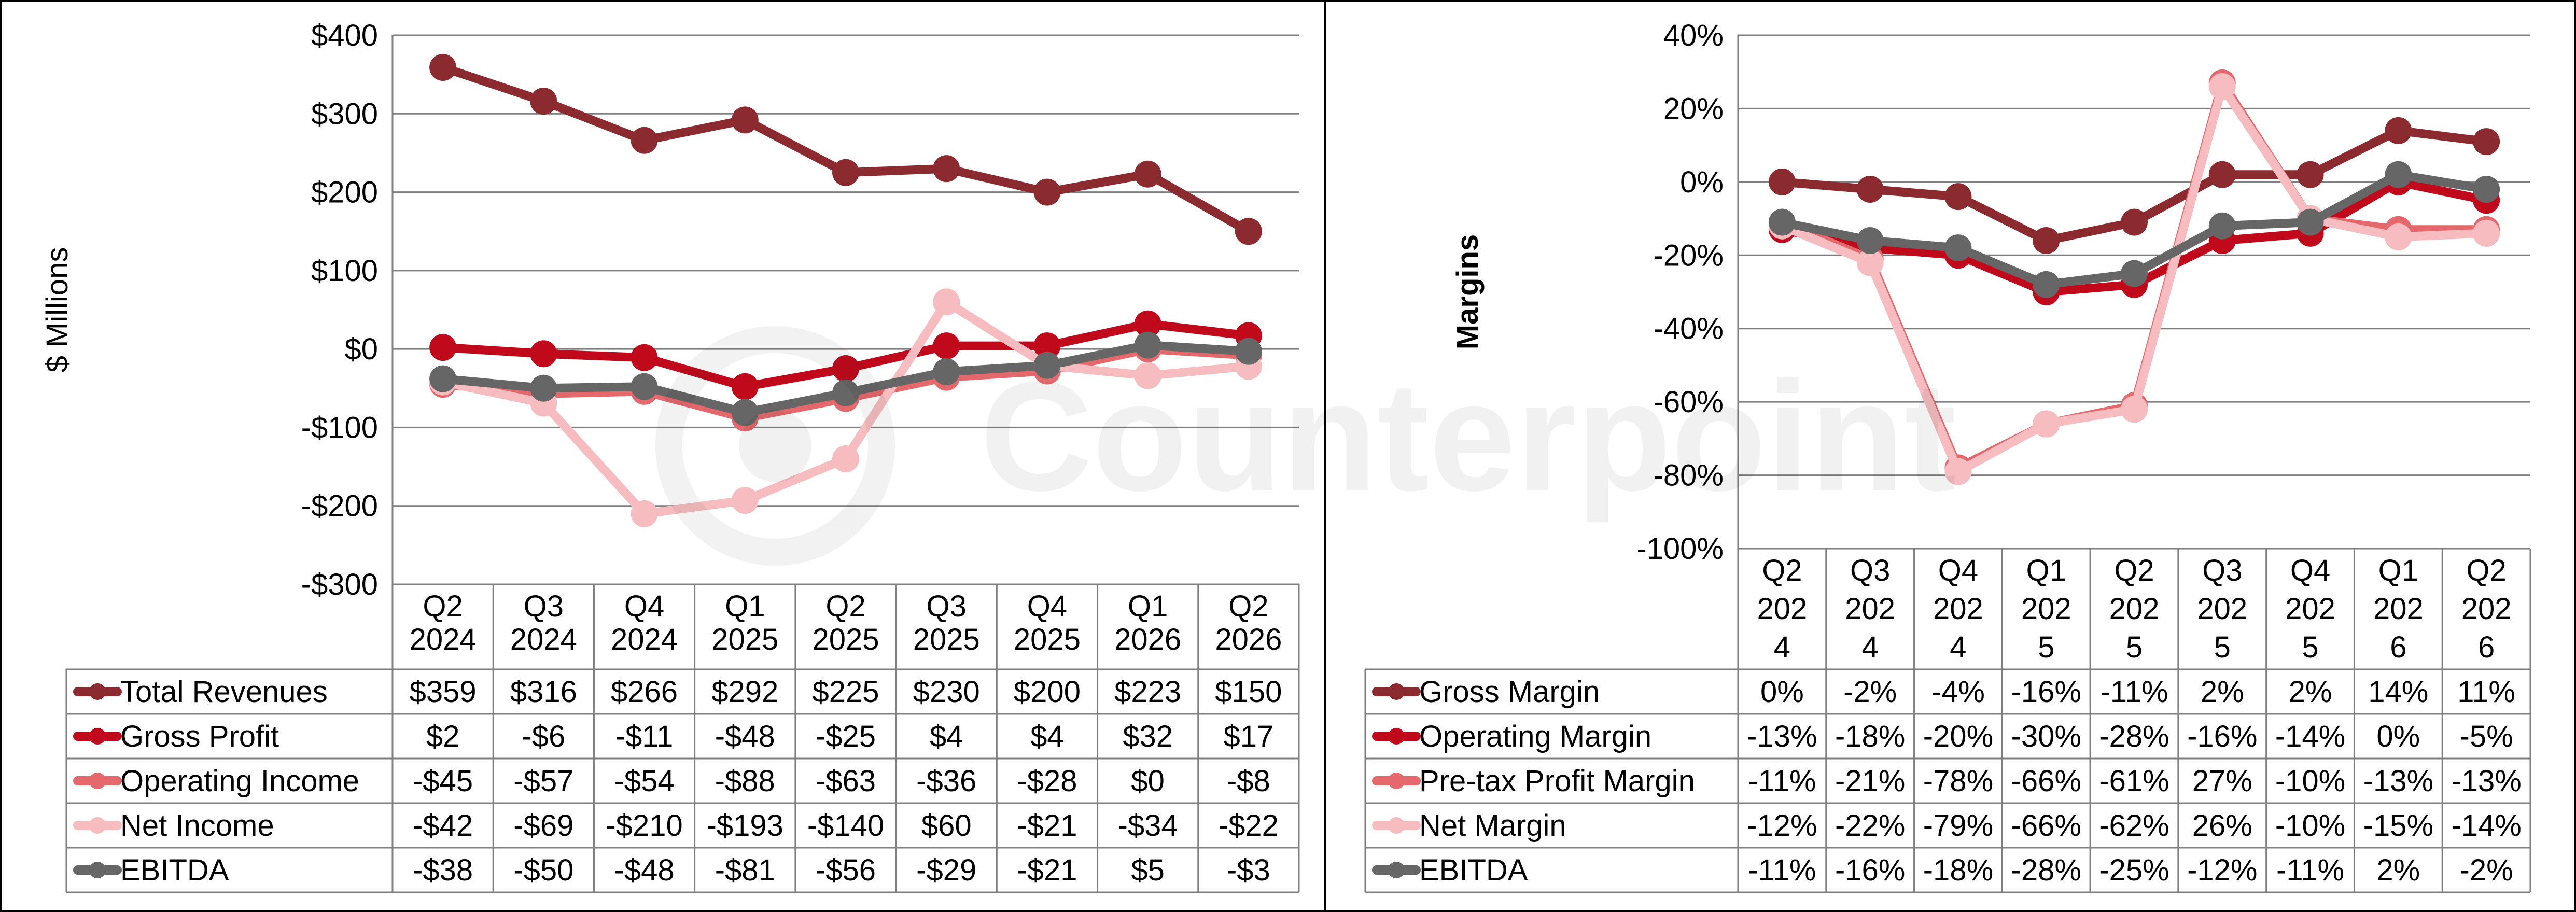 The height and width of the screenshot is (912, 2576). What do you see at coordinates (543, 639) in the screenshot?
I see `x-tick-label-line: 2024` at bounding box center [543, 639].